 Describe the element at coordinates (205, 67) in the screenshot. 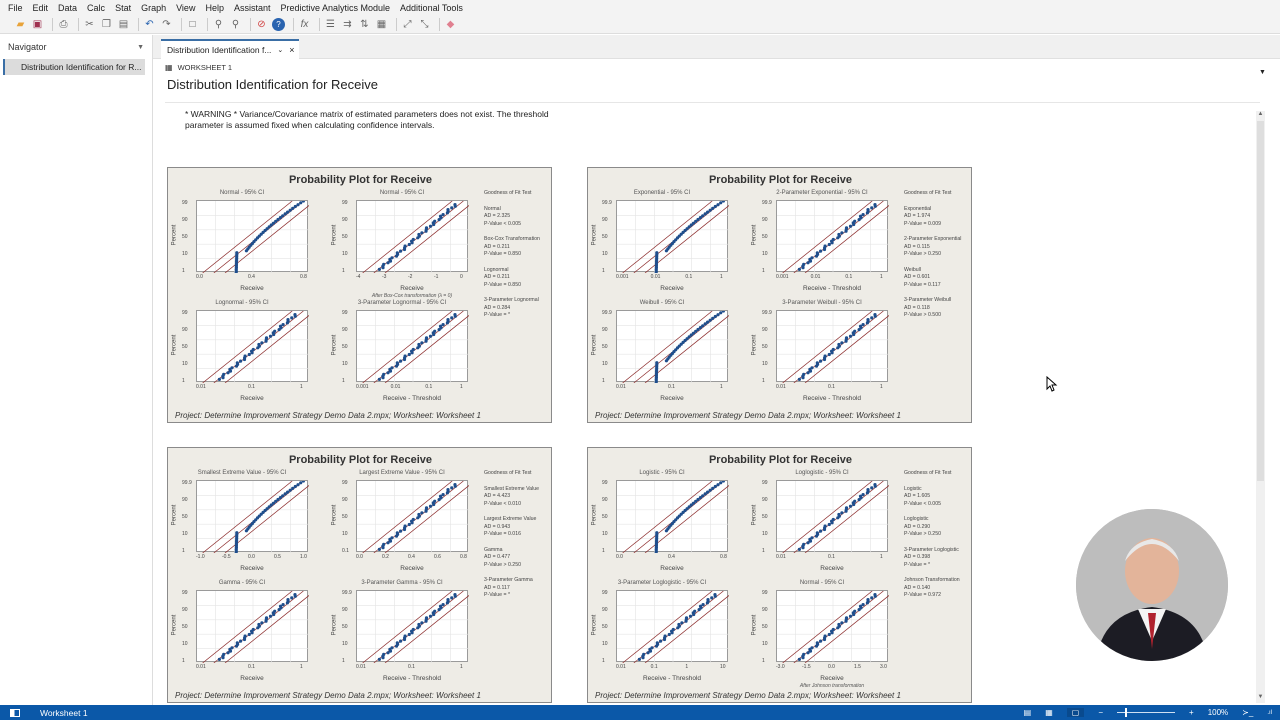

I see `worksheet-label-text: WORKSHEET 1` at that location.